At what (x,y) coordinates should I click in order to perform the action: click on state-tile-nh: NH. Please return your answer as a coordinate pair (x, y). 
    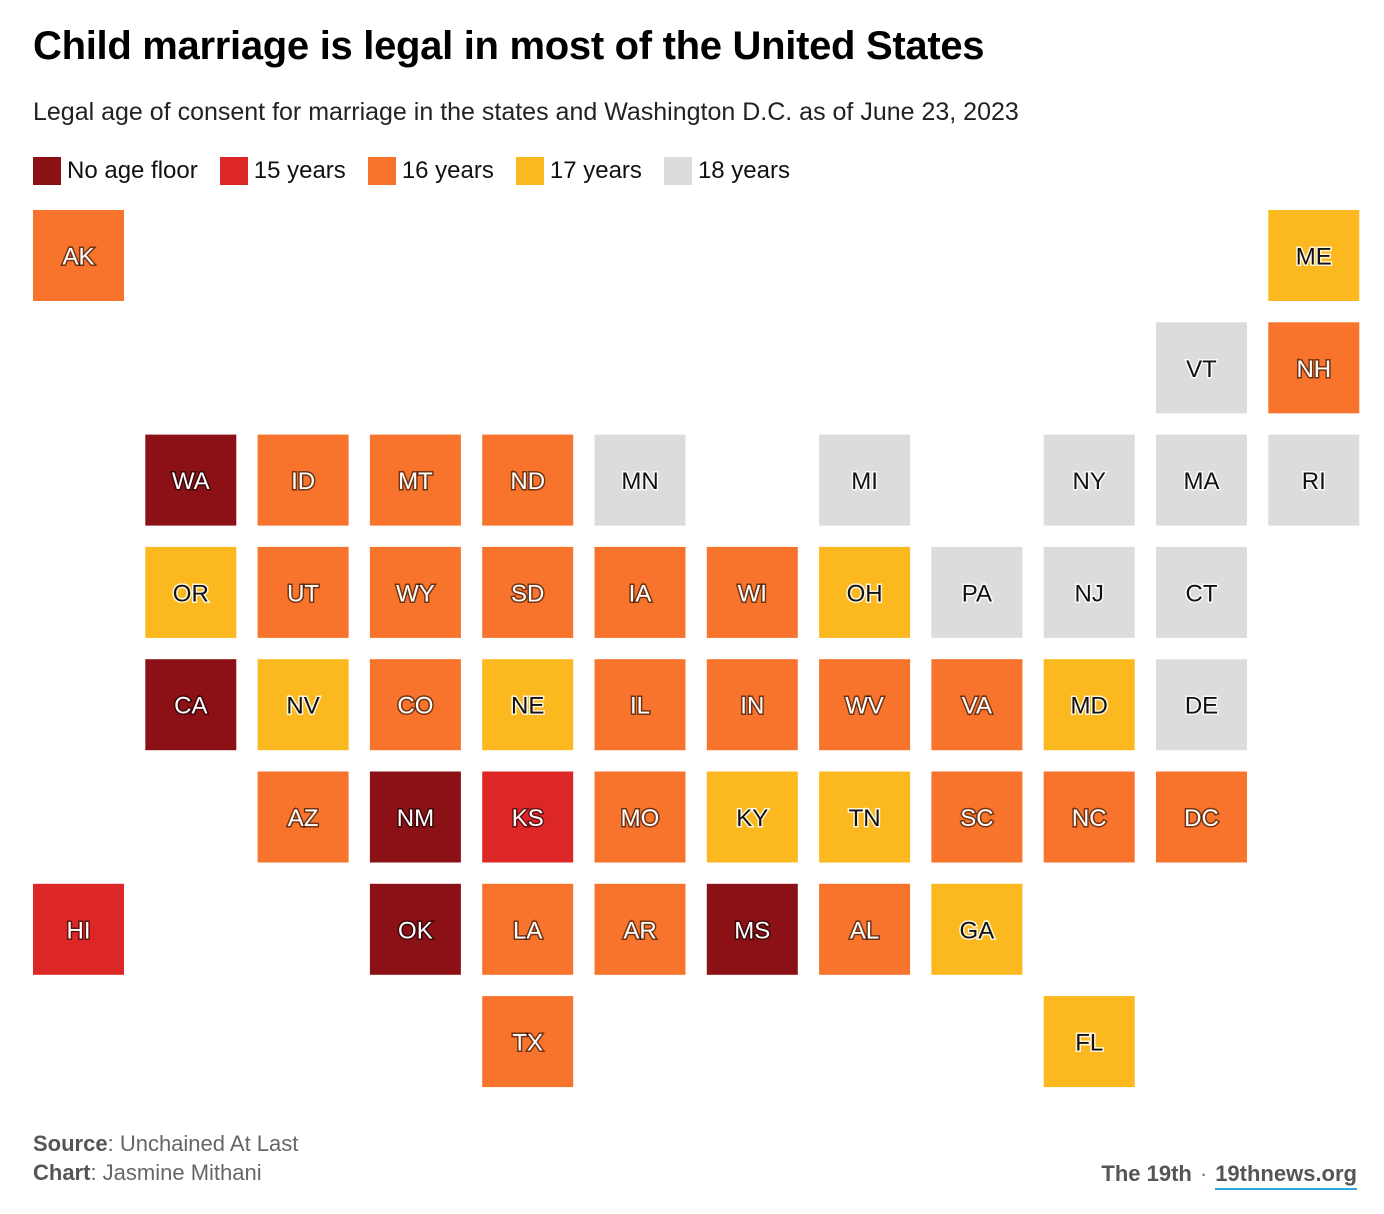
    Looking at the image, I should click on (1314, 368).